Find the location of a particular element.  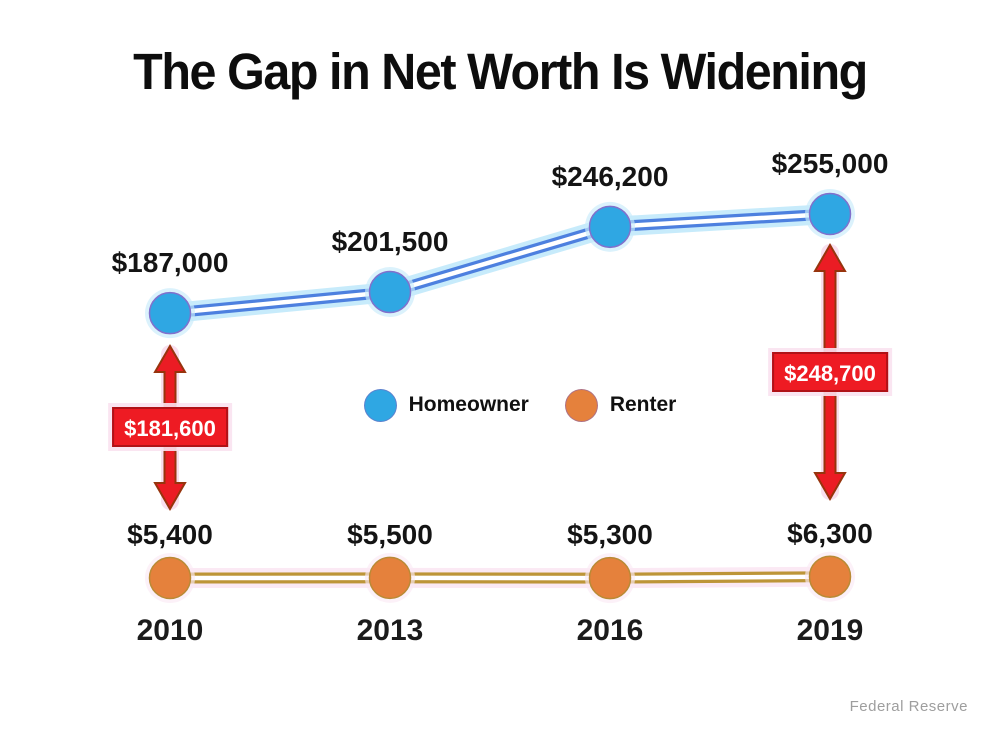

legend-label-homeowner: Homeowner is located at coordinates (468, 404).